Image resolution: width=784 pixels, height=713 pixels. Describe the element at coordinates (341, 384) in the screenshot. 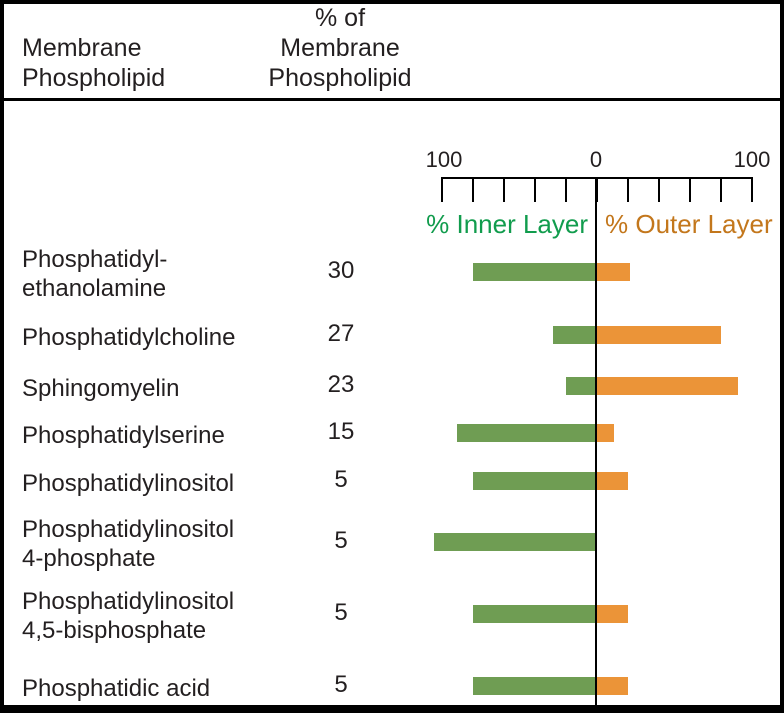

I see `row-percent-of-membrane-value: 23` at that location.